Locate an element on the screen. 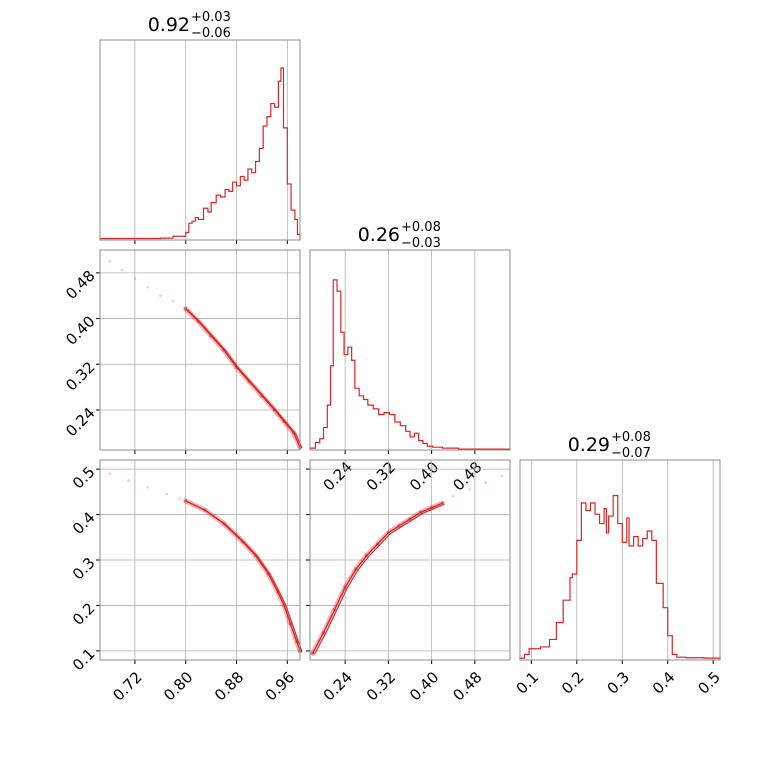 The width and height of the screenshot is (760, 760). x-tick-label: 0.80 is located at coordinates (178, 686).